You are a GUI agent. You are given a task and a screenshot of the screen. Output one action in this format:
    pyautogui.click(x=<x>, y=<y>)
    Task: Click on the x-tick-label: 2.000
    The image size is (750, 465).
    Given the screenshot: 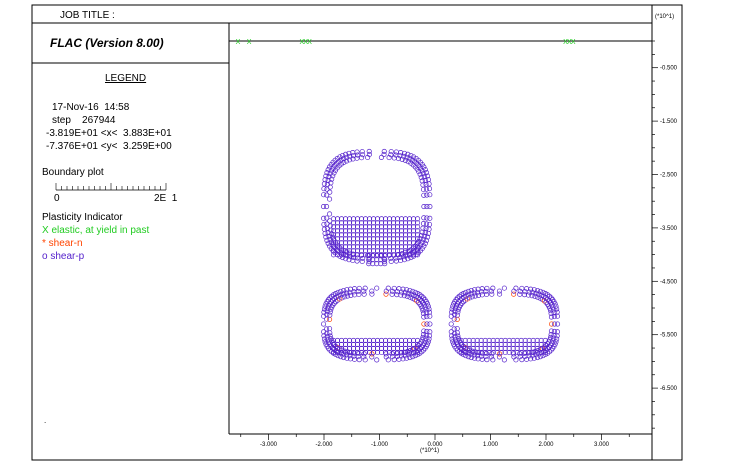 What is the action you would take?
    pyautogui.click(x=546, y=445)
    